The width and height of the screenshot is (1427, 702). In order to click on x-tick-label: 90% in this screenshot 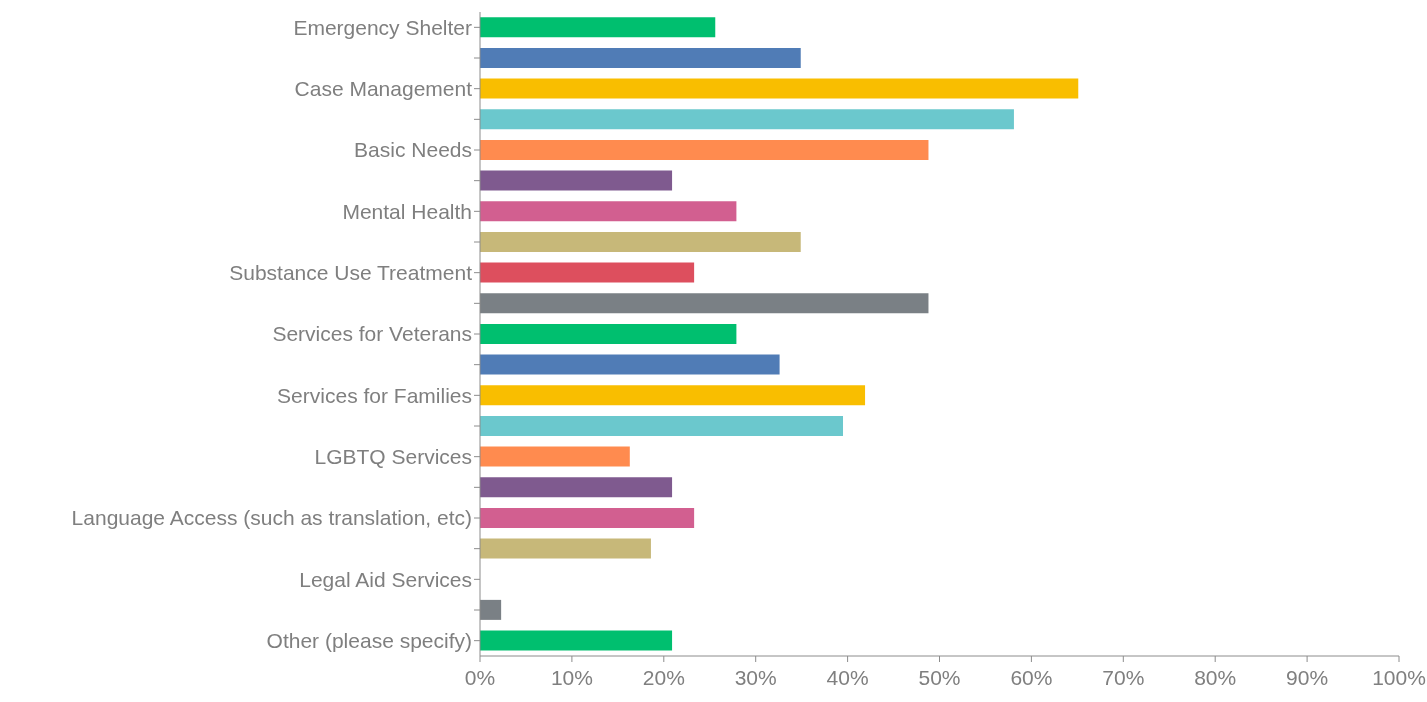, I will do `click(1307, 677)`.